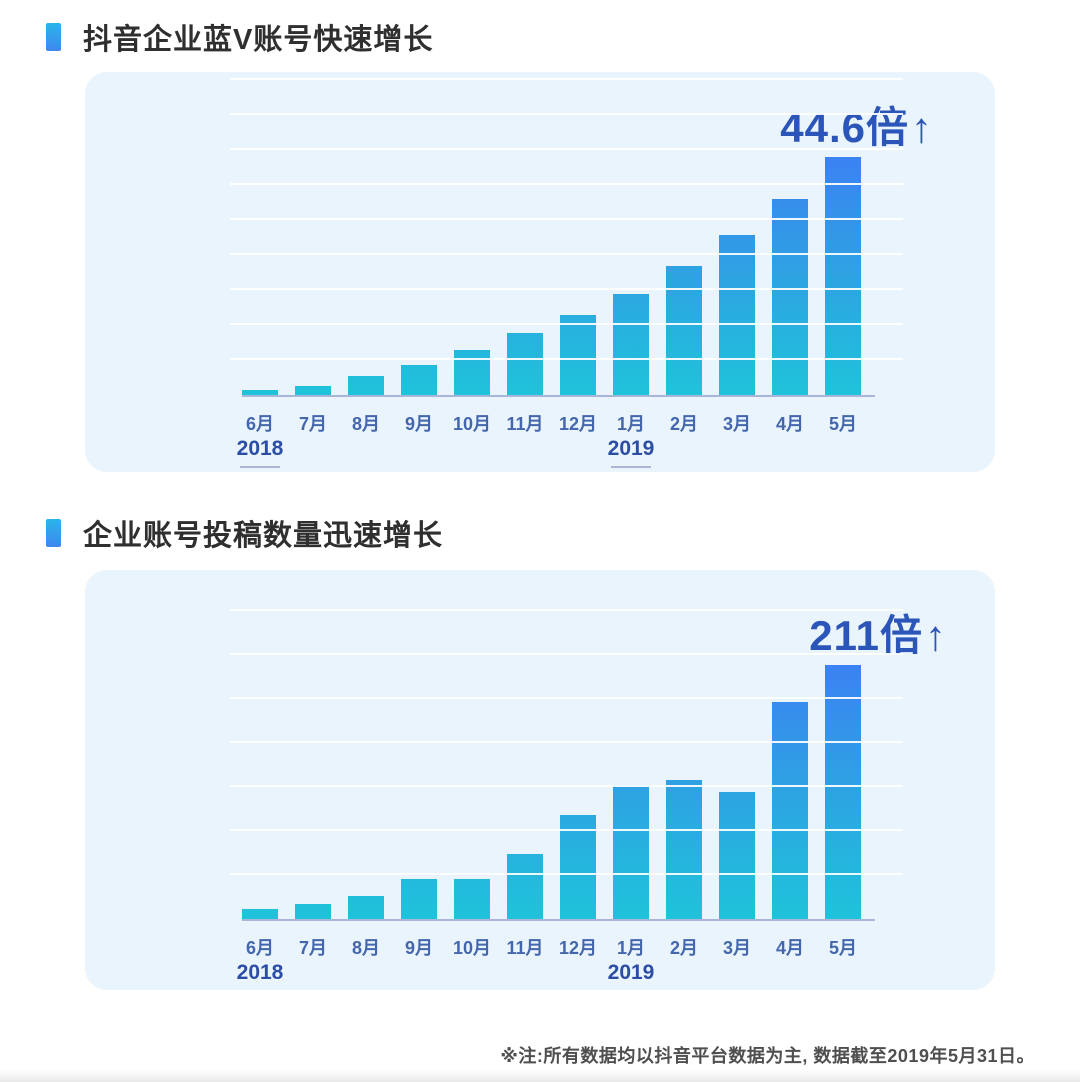 The image size is (1080, 1082). I want to click on chart1-annotation-text: 44.6倍, so click(844, 127).